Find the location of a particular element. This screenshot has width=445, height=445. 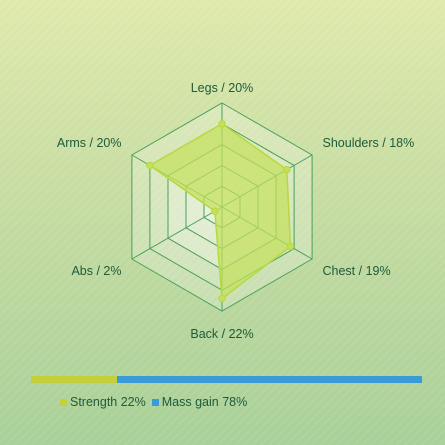

spoke-abs is located at coordinates (177, 233).